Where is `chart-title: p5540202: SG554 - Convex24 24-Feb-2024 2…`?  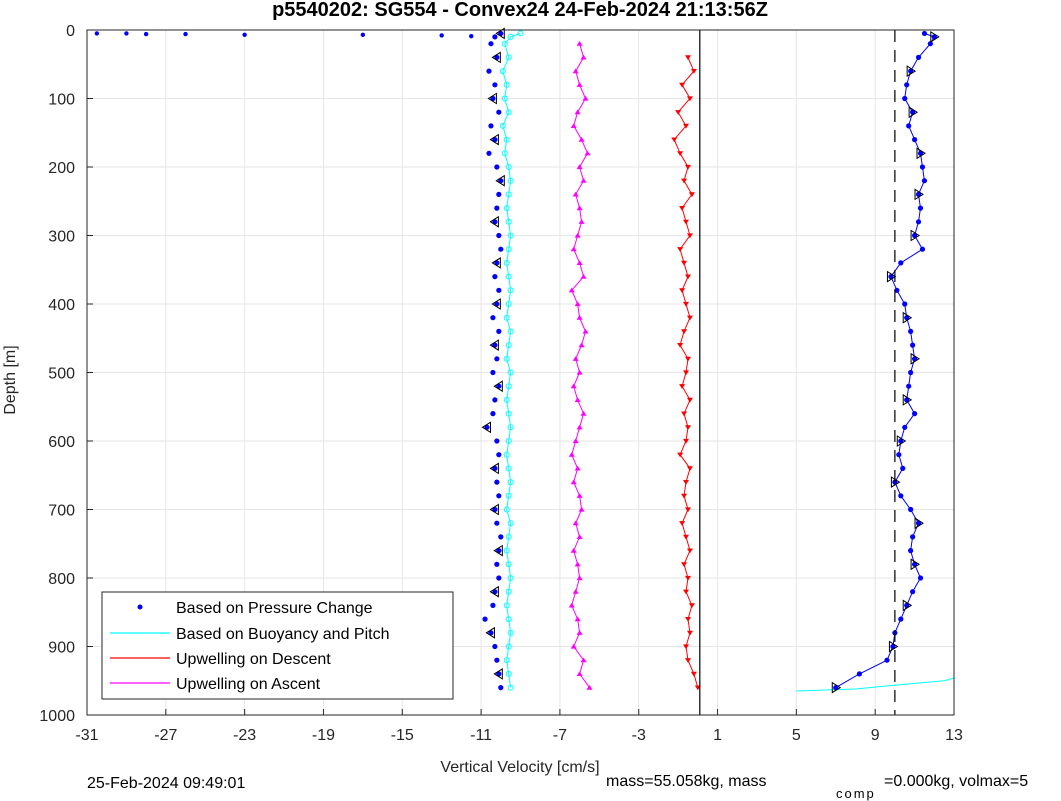
chart-title: p5540202: SG554 - Convex24 24-Feb-2024 2… is located at coordinates (520, 10).